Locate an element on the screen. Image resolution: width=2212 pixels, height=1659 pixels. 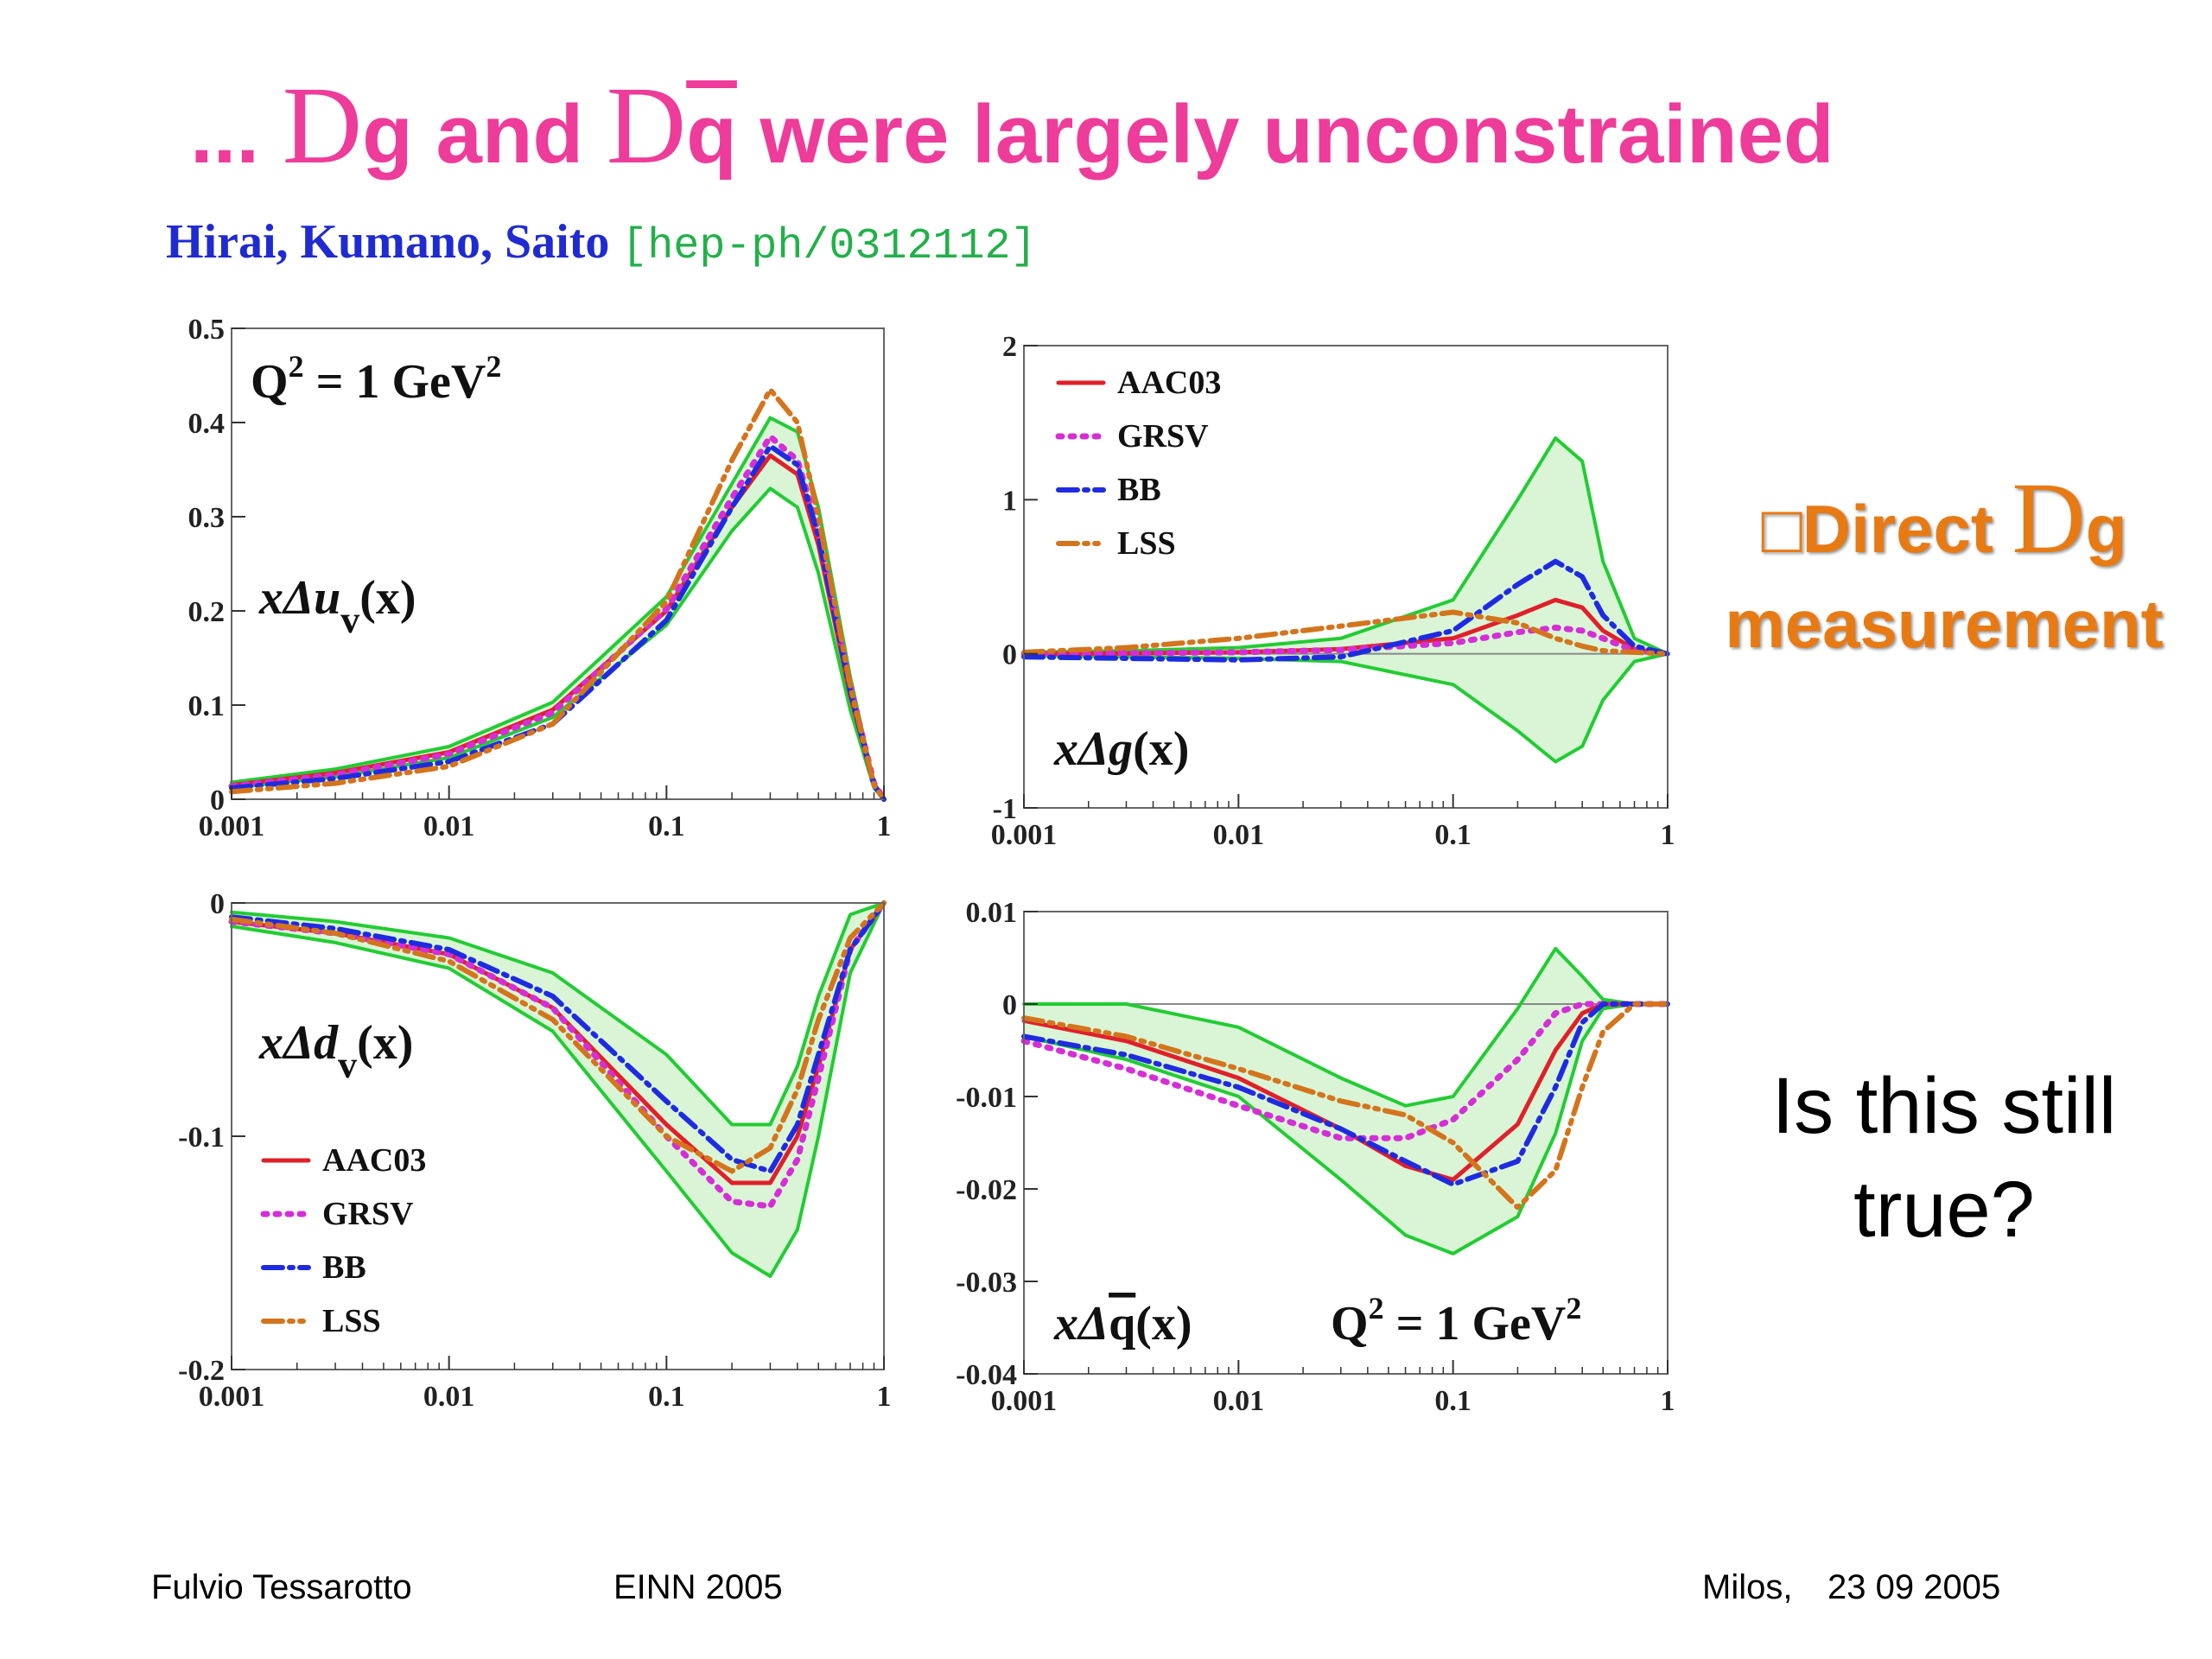
y-tick-label: -0.04 is located at coordinates (986, 1375).